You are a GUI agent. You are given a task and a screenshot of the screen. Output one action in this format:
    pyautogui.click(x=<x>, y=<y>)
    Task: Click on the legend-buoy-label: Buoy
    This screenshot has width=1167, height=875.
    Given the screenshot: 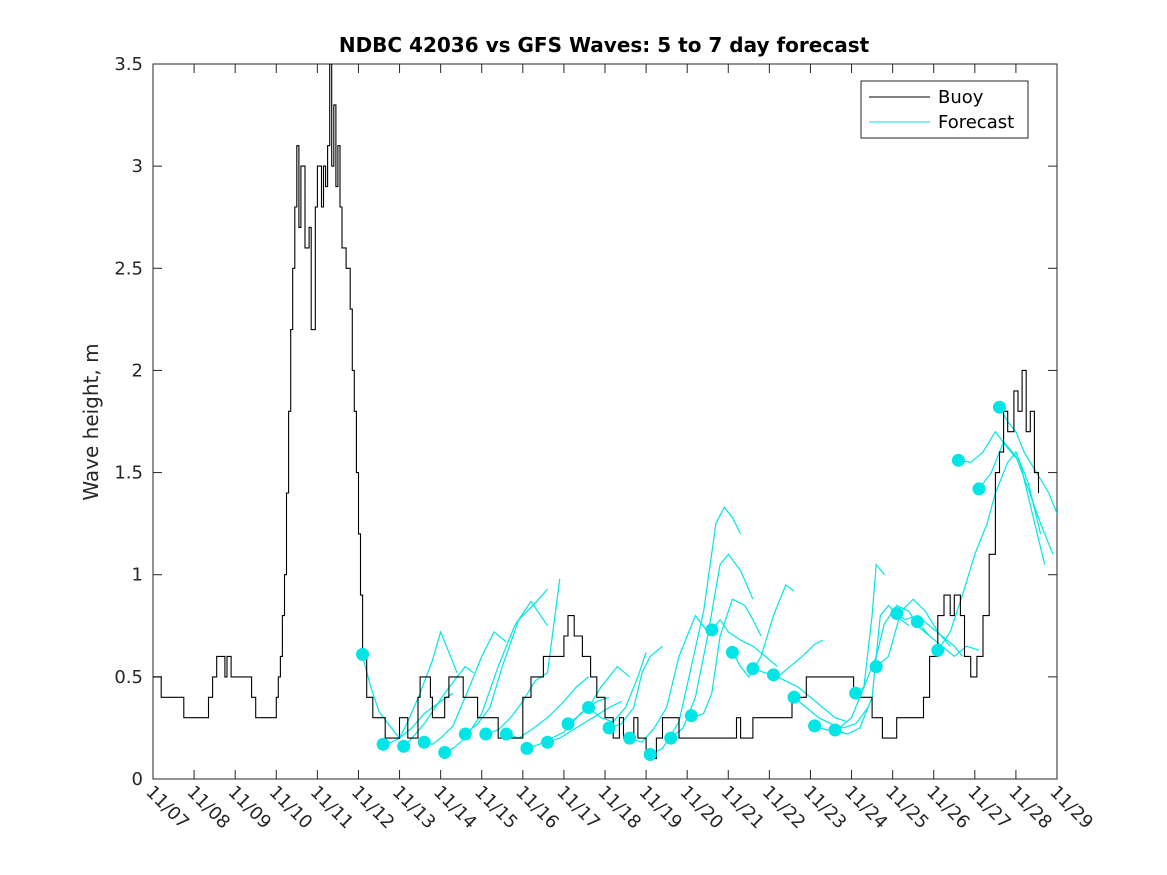 What is the action you would take?
    pyautogui.click(x=961, y=97)
    